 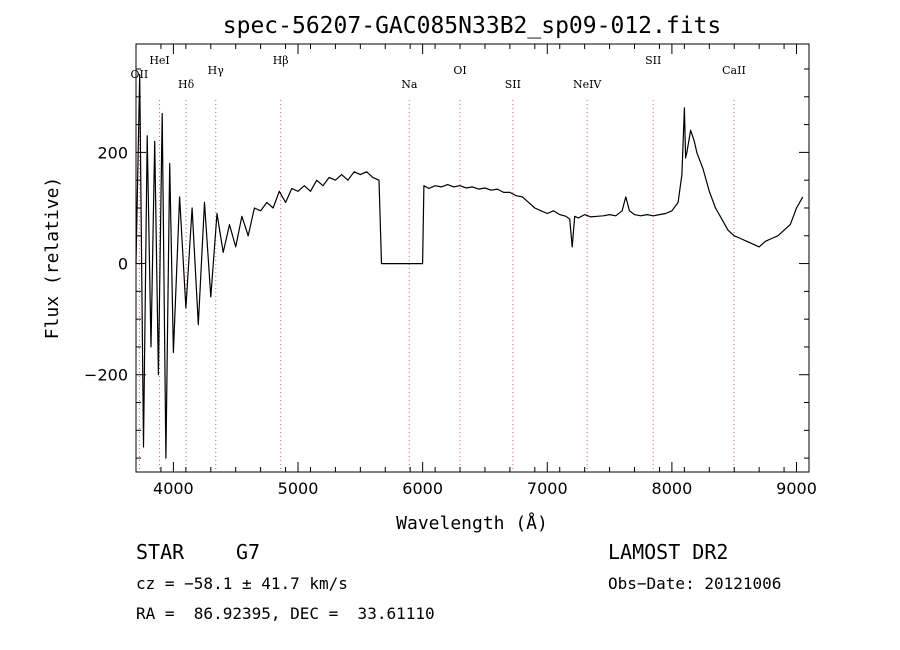 I want to click on line-label-caii: CaII, so click(x=734, y=70).